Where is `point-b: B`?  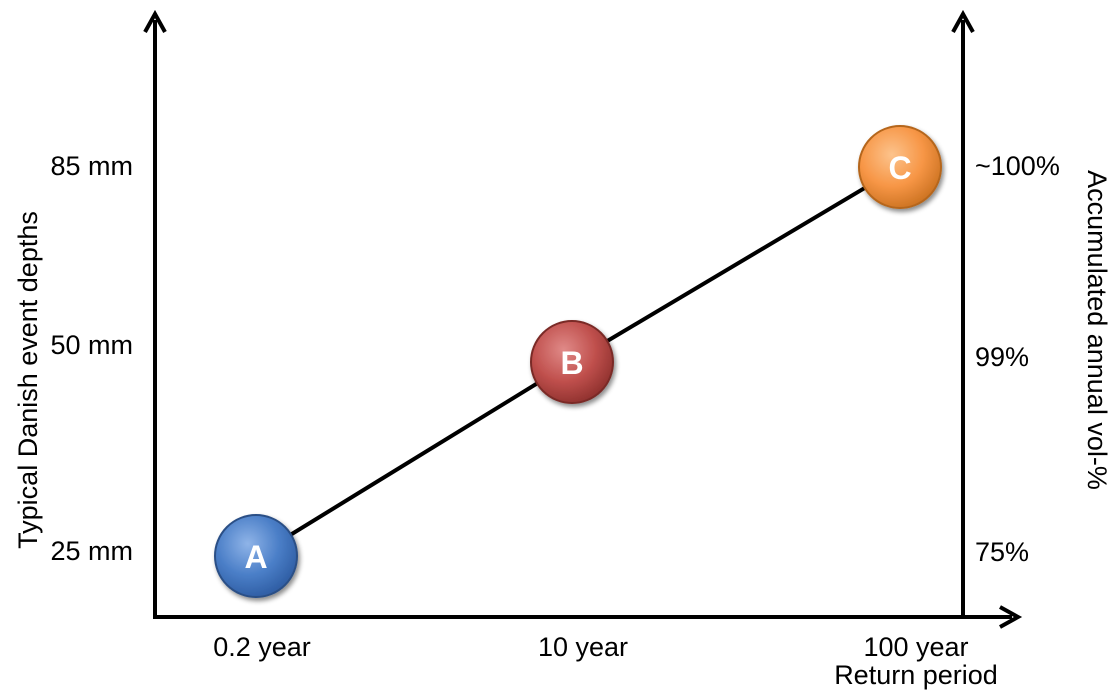
point-b: B is located at coordinates (572, 362).